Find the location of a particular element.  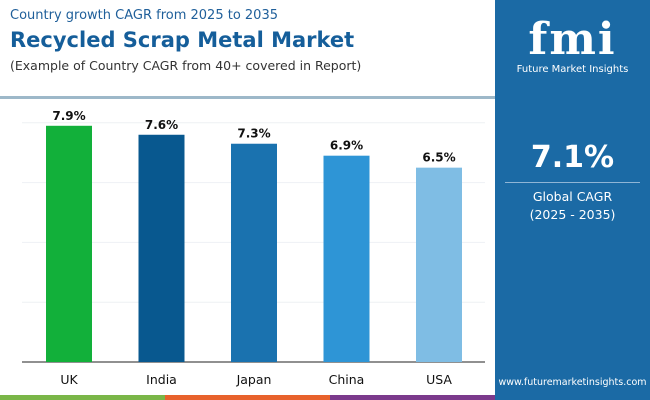

bar-china is located at coordinates (346, 258).